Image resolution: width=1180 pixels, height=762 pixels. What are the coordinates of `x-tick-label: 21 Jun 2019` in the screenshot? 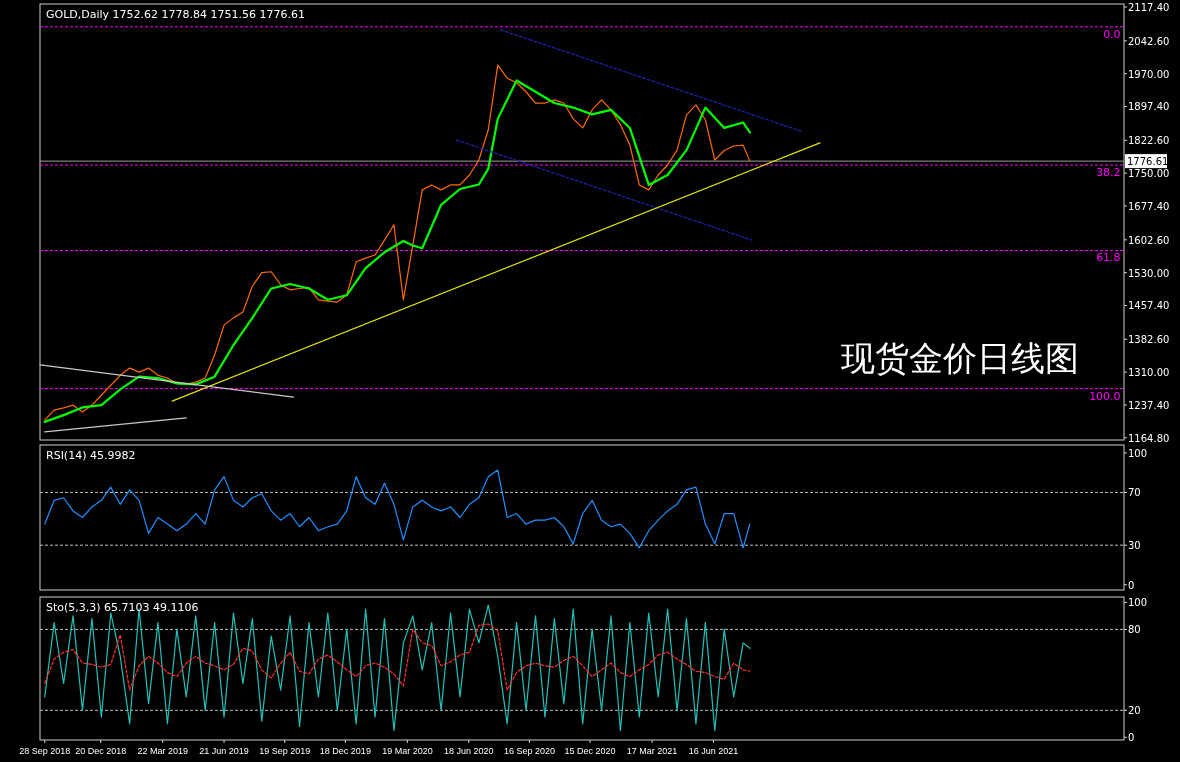 It's located at (224, 751).